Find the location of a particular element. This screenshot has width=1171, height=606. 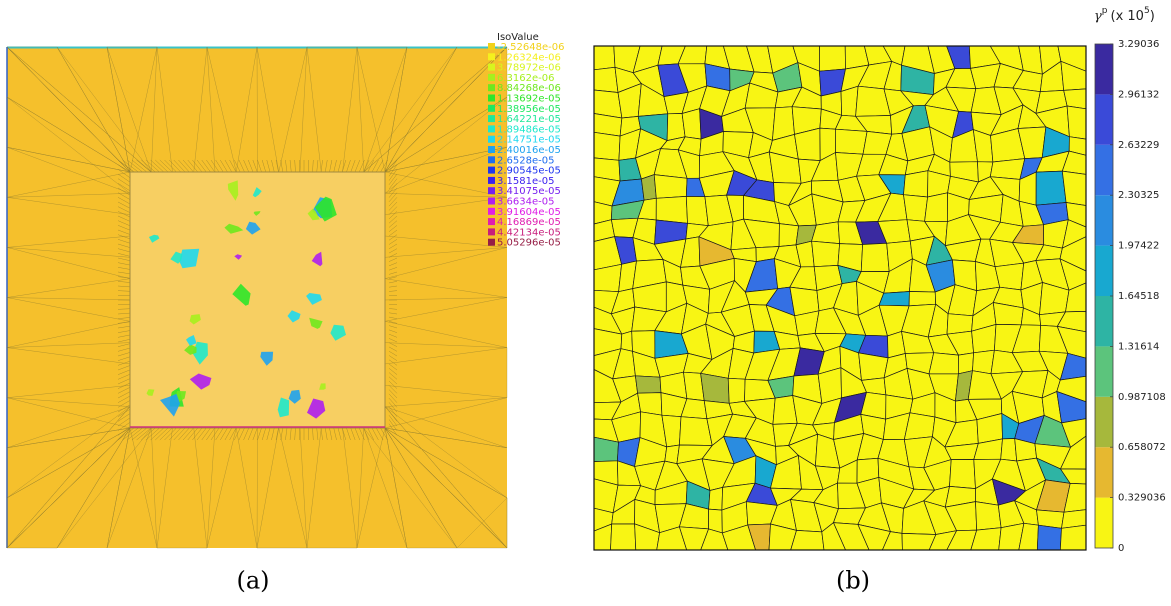

legend-label: -2.52648e-06 is located at coordinates (530, 47).